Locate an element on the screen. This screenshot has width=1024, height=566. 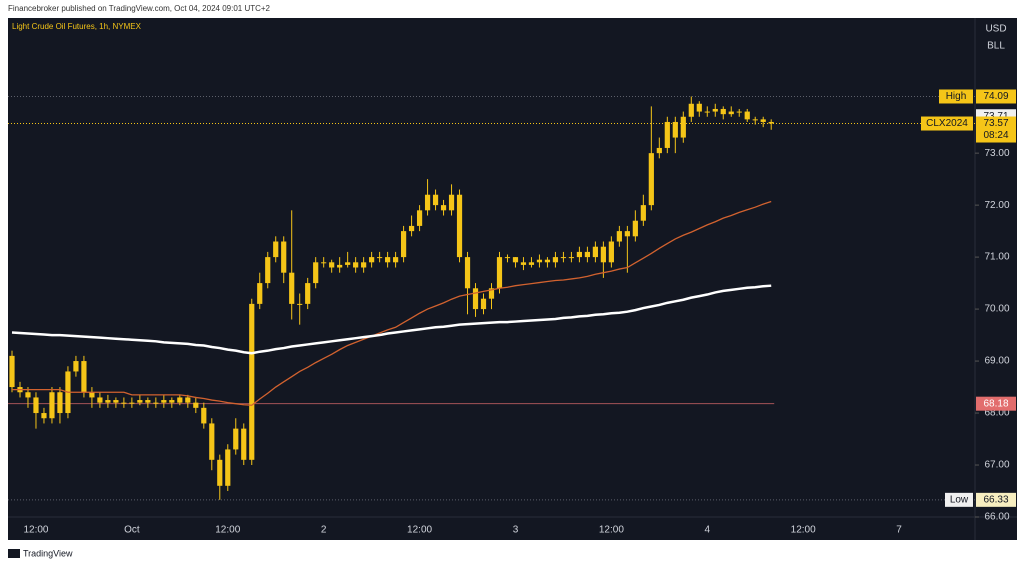
x-tick-label: Oct is located at coordinates (132, 530).